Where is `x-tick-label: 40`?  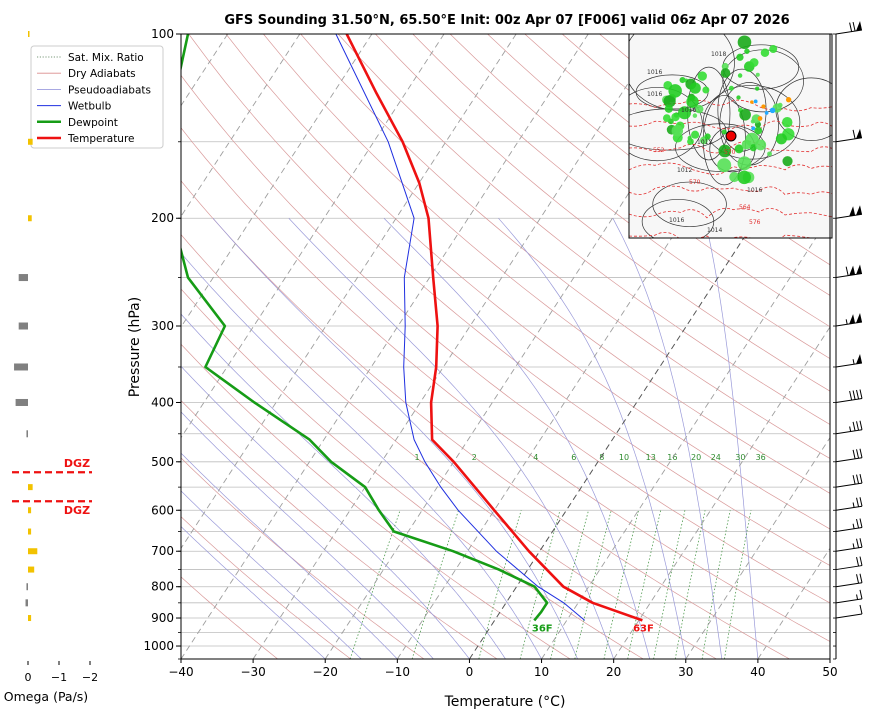
x-tick-label: 40 is located at coordinates (757, 672).